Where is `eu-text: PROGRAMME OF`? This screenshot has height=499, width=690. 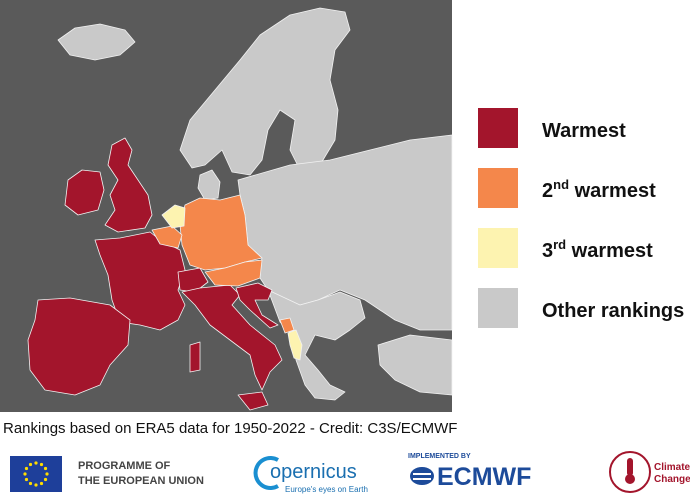 eu-text: PROGRAMME OF is located at coordinates (124, 466).